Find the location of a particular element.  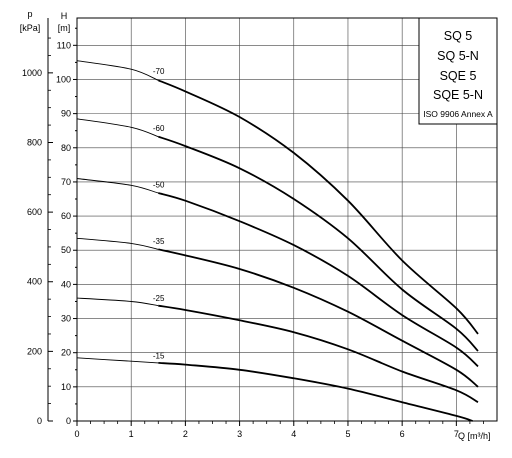

flow-tick-label: 0 is located at coordinates (76, 434).